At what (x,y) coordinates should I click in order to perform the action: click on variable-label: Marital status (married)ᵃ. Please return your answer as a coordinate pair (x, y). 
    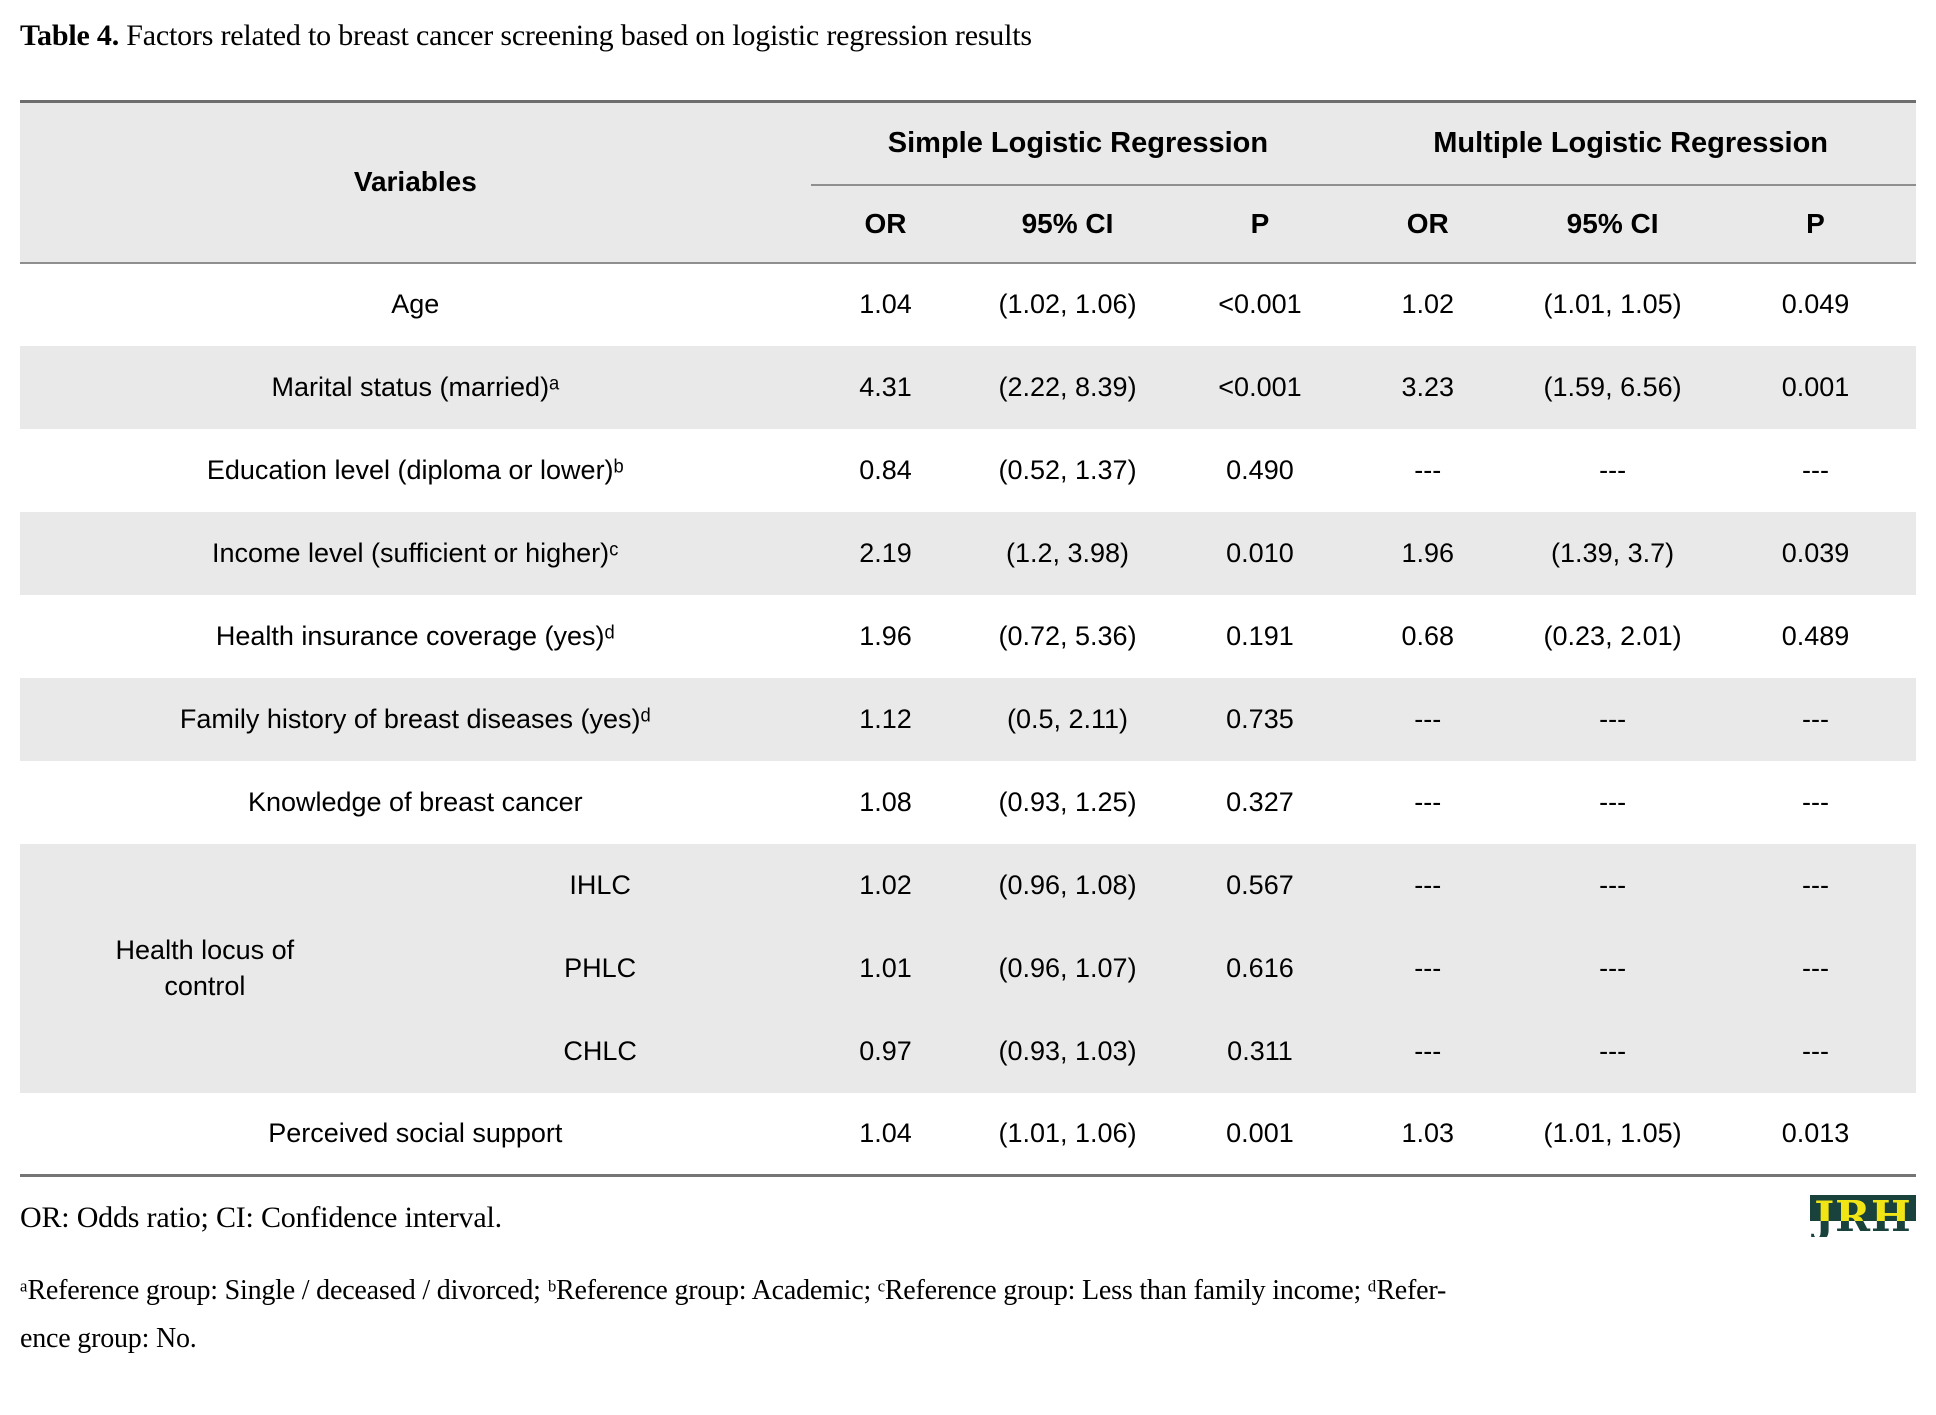
    Looking at the image, I should click on (415, 386).